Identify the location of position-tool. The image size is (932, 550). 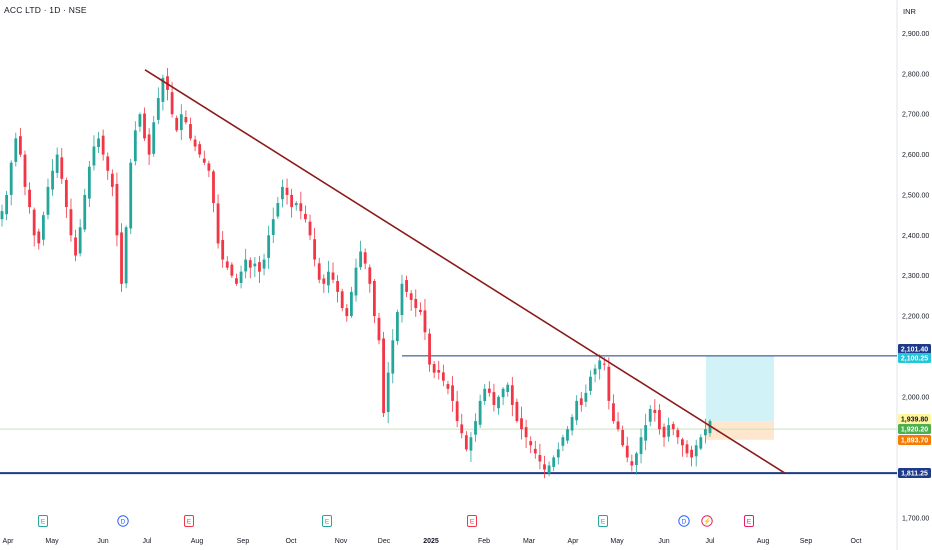
(448, 398).